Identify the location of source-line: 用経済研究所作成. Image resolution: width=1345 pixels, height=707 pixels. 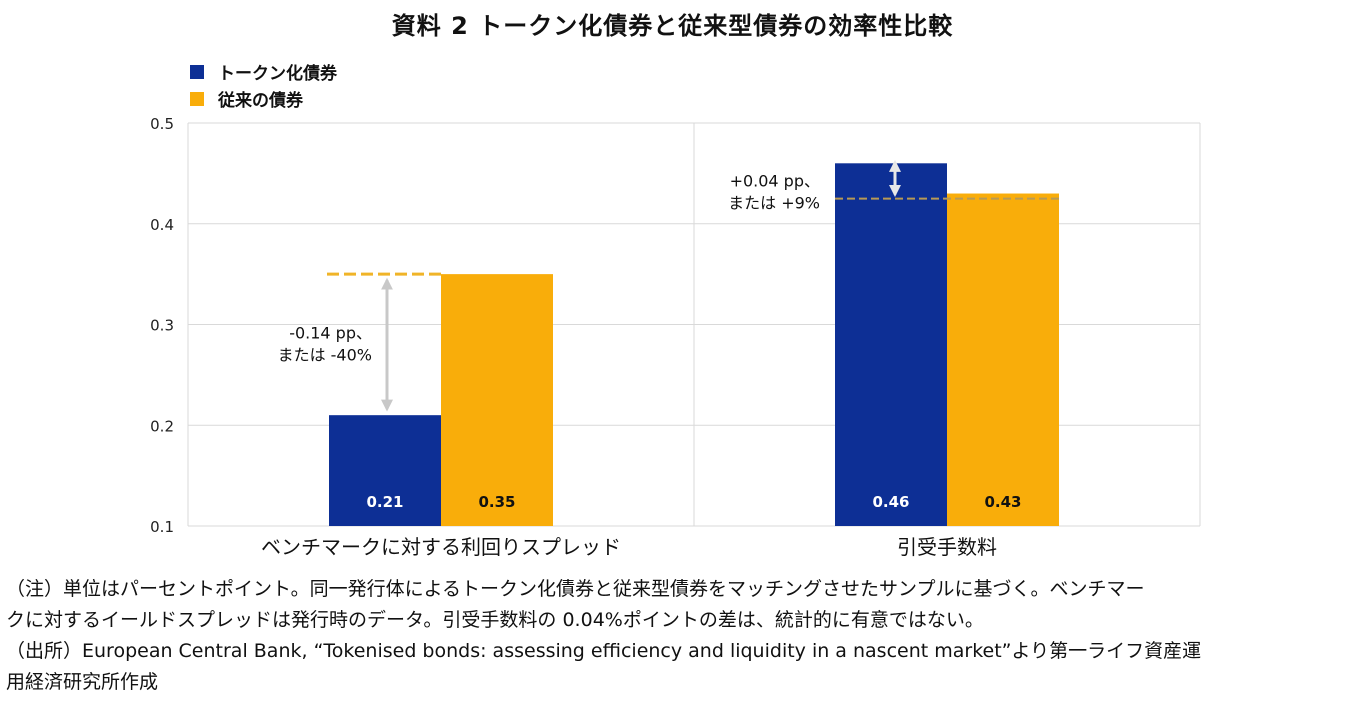
(82, 682).